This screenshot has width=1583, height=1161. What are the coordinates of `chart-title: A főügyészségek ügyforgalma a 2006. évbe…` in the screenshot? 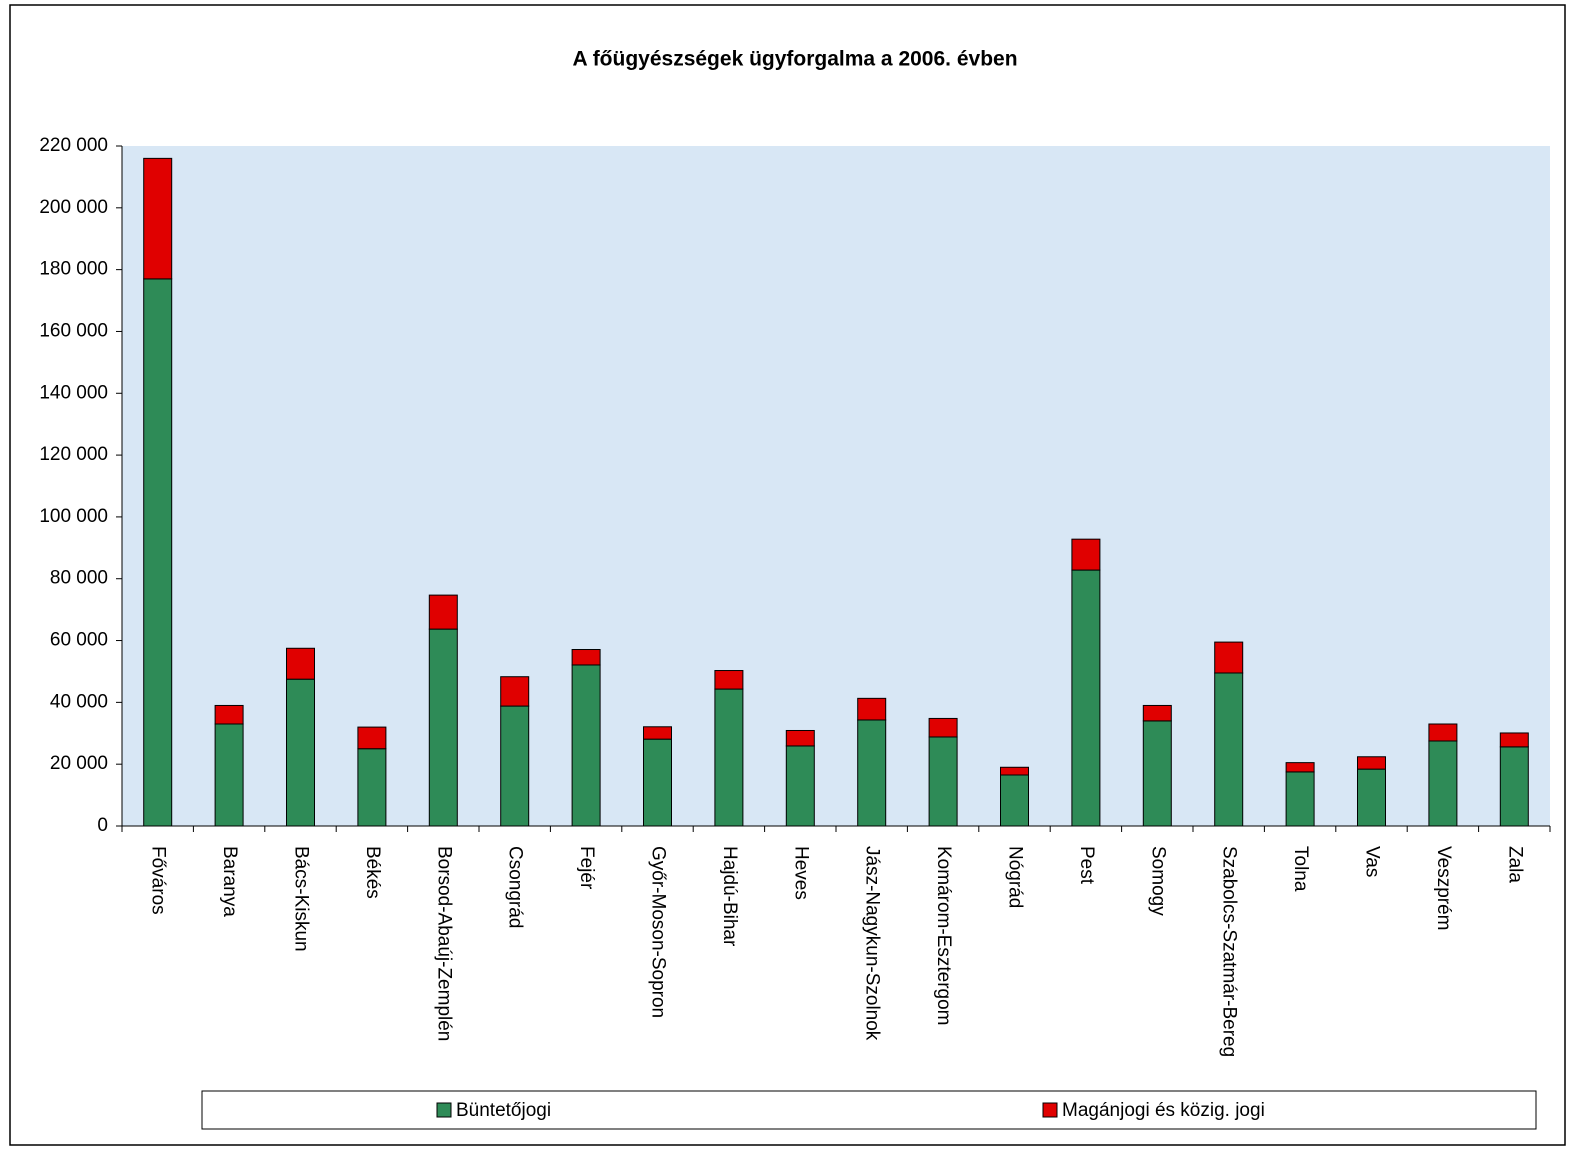 It's located at (794, 59).